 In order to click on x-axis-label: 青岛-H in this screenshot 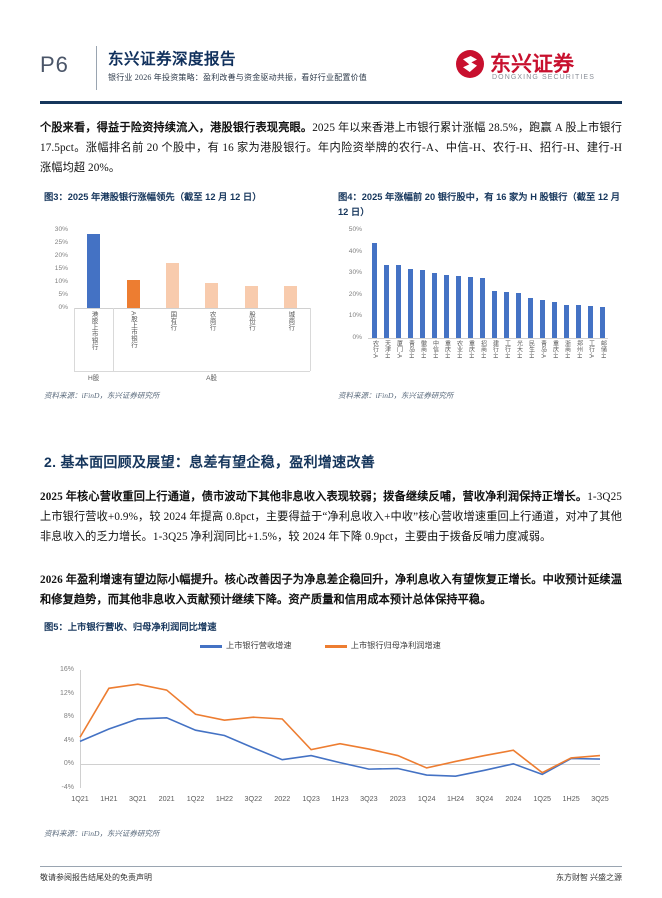, I will do `click(410, 349)`.